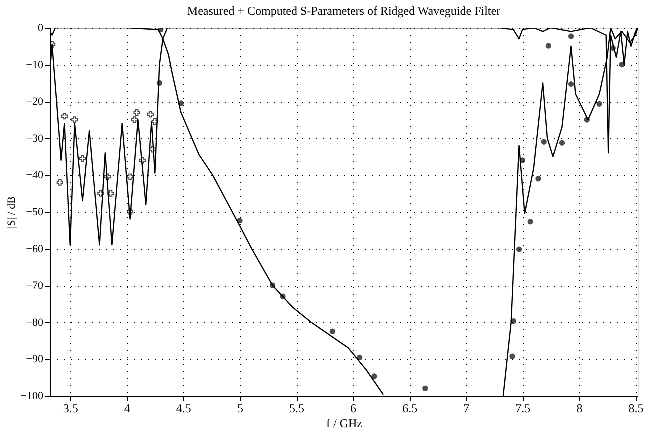 Image resolution: width=649 pixels, height=434 pixels. What do you see at coordinates (297, 409) in the screenshot?
I see `x-tick-label: 5.5` at bounding box center [297, 409].